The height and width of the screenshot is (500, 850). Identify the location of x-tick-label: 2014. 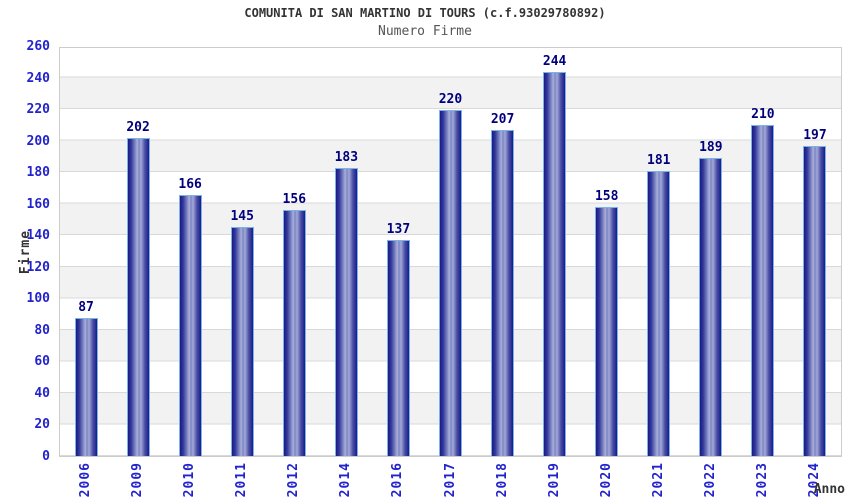
(346, 480).